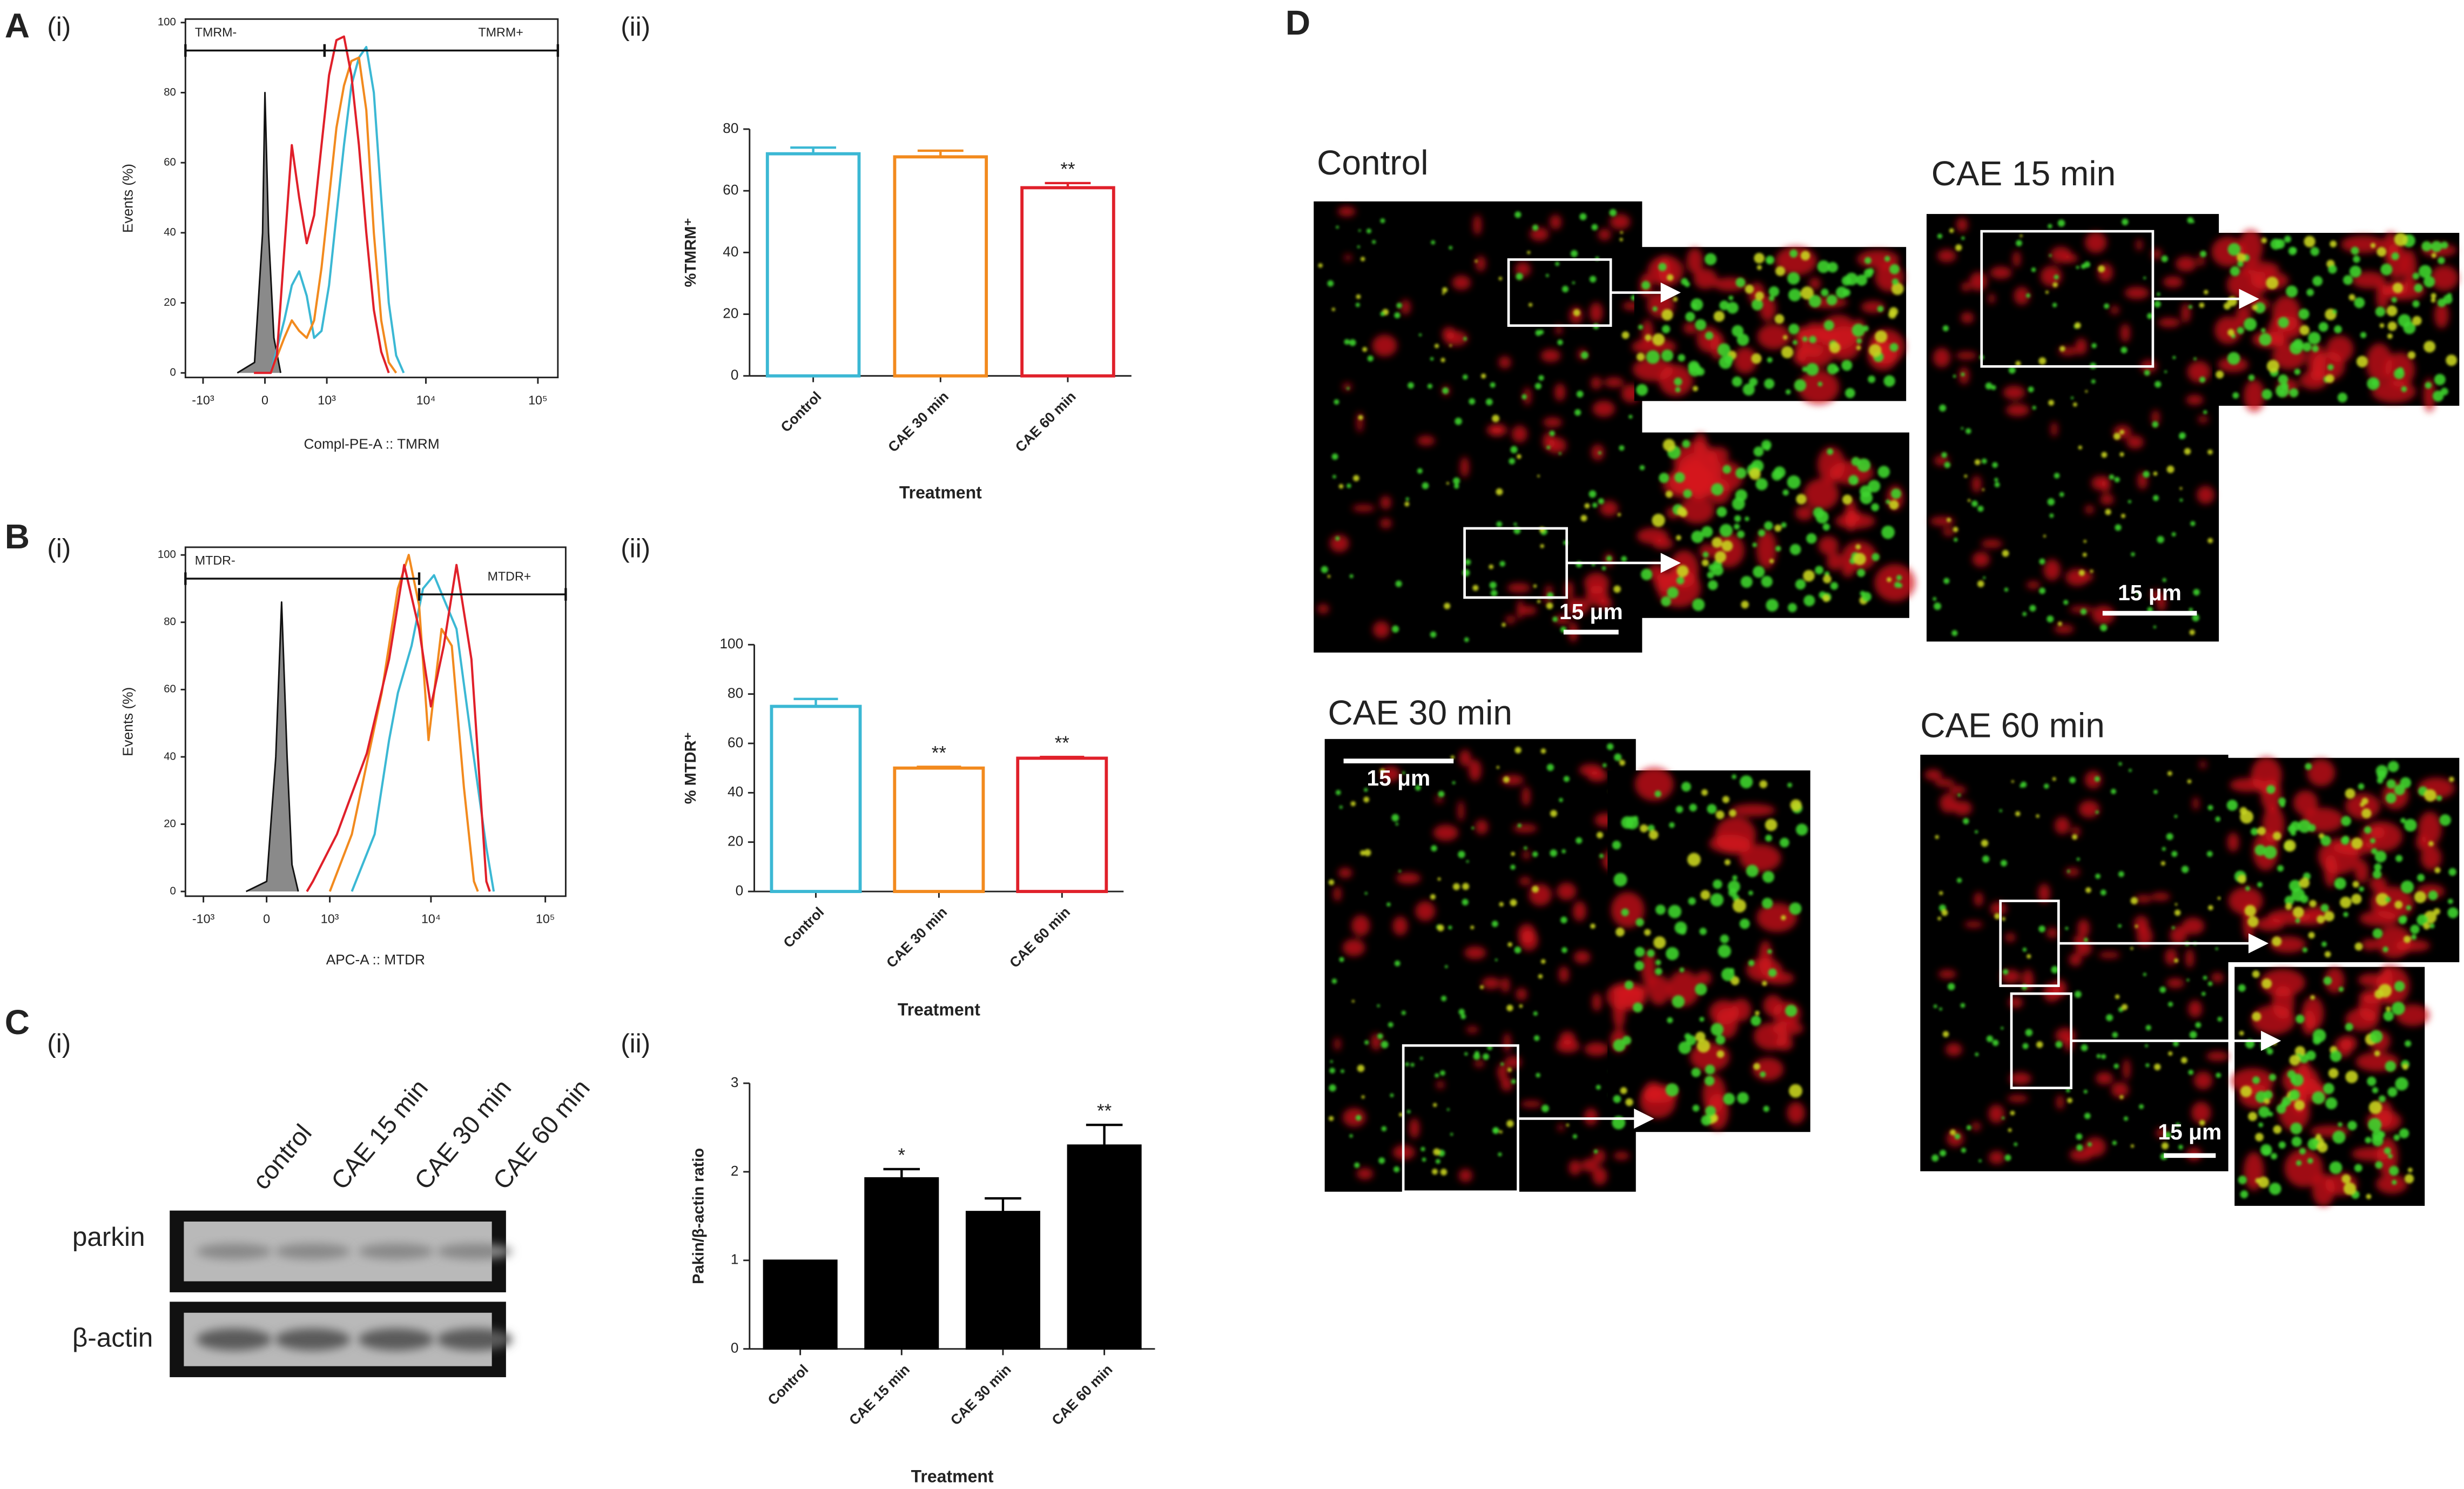  I want to click on blot-band, so click(396, 1339).